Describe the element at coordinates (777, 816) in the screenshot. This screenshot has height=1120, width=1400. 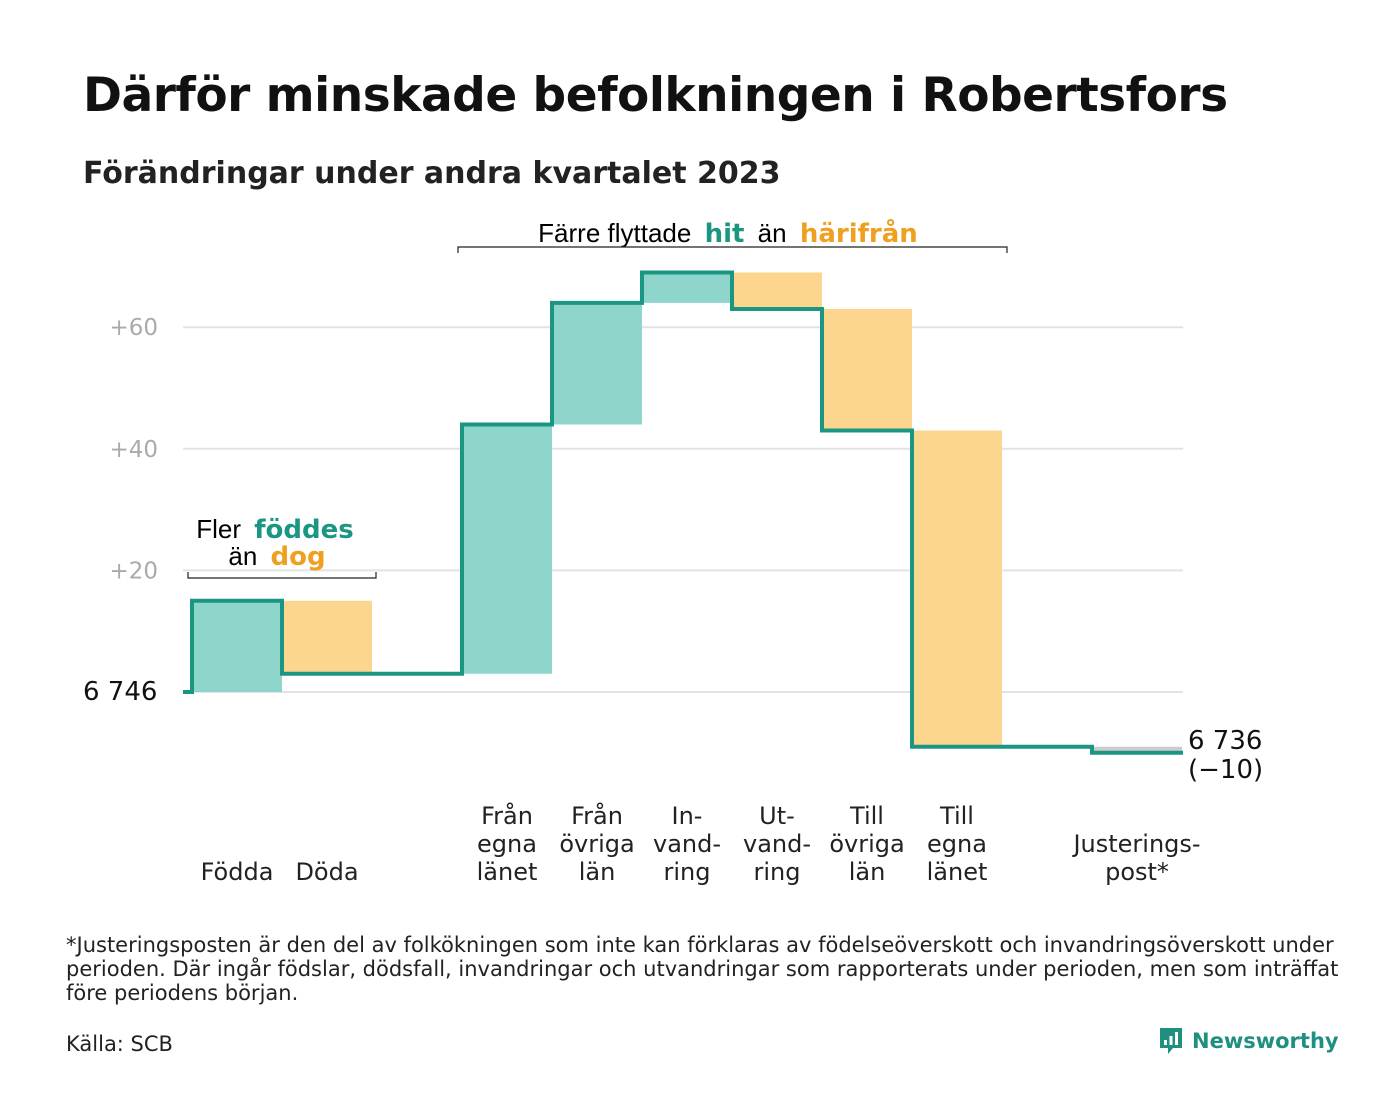
I see `category-label: Ut-` at that location.